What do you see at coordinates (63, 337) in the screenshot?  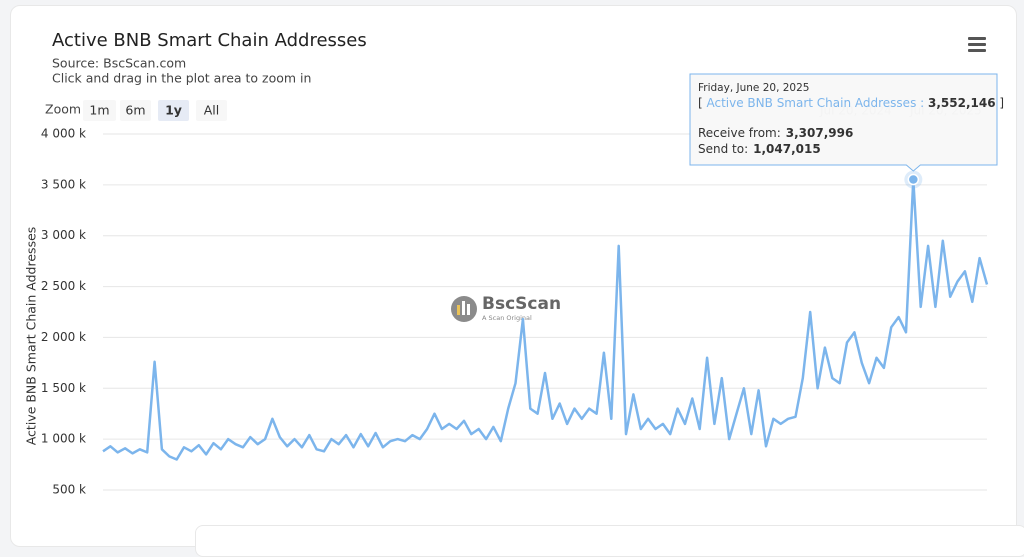 I see `y-tick-label: 2 000 k` at bounding box center [63, 337].